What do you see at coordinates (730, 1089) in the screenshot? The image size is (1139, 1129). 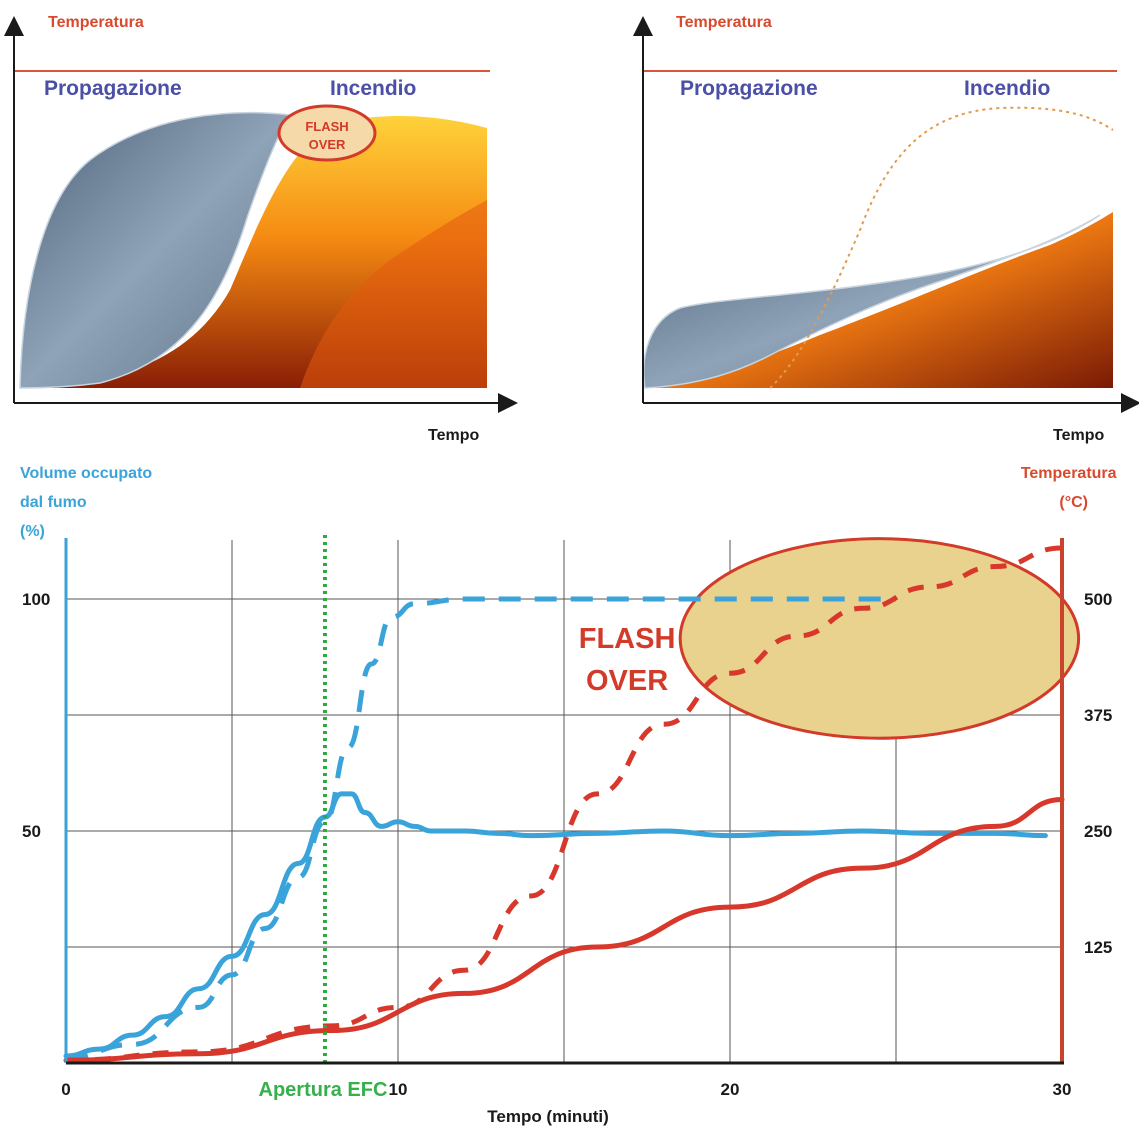 I see `x-tick-label: 20` at bounding box center [730, 1089].